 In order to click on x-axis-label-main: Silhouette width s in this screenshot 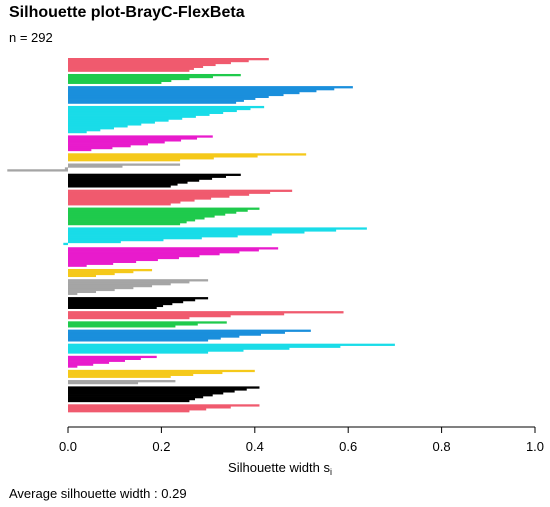, I will do `click(279, 467)`.